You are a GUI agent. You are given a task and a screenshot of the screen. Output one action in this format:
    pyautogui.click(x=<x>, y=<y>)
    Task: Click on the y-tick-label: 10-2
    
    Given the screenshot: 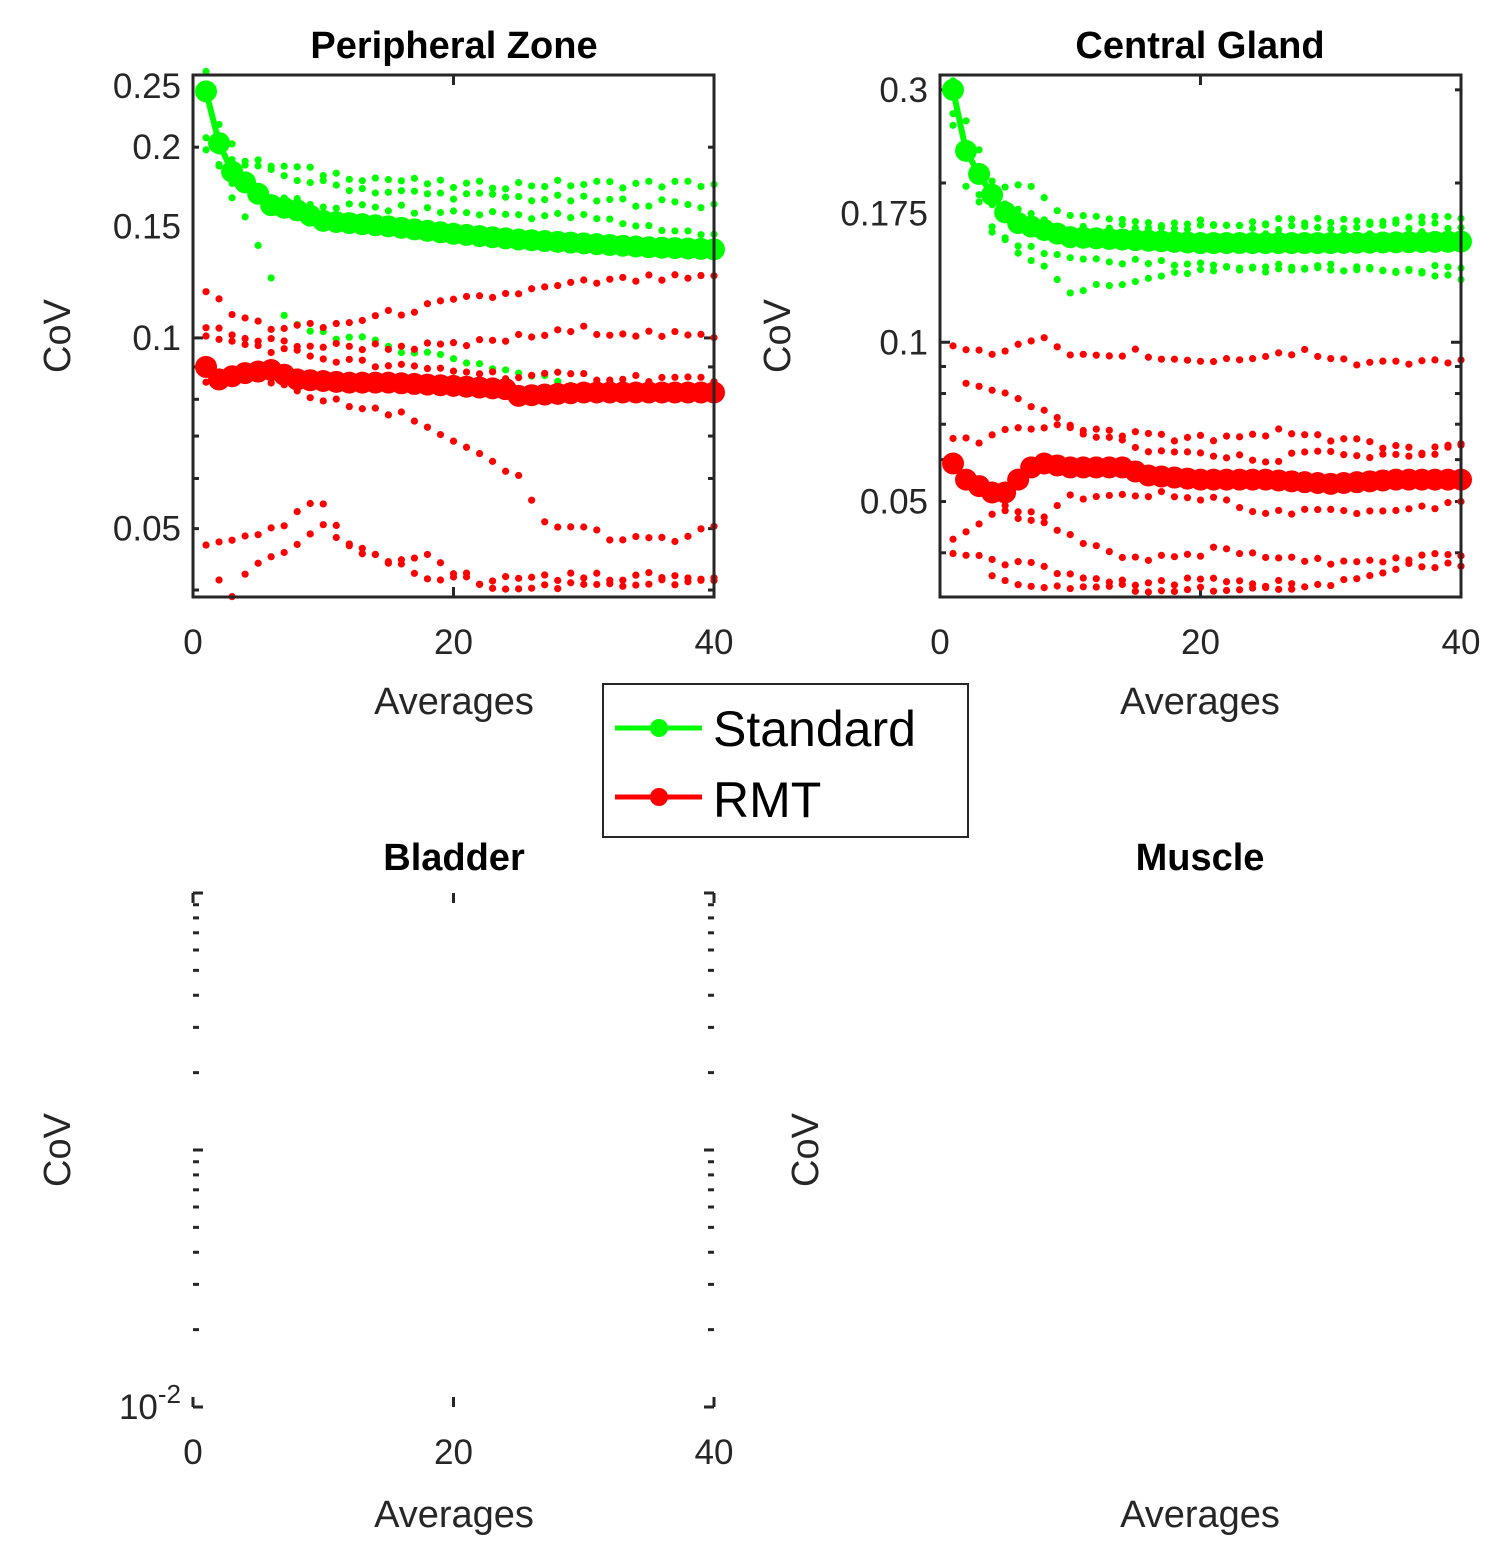 What is the action you would take?
    pyautogui.click(x=150, y=1403)
    